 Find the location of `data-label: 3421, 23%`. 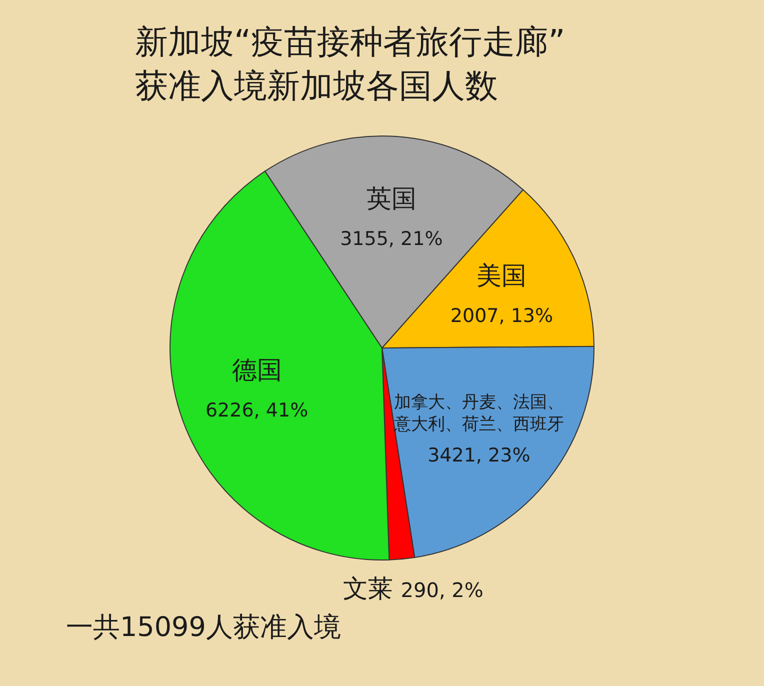

data-label: 3421, 23% is located at coordinates (479, 455).